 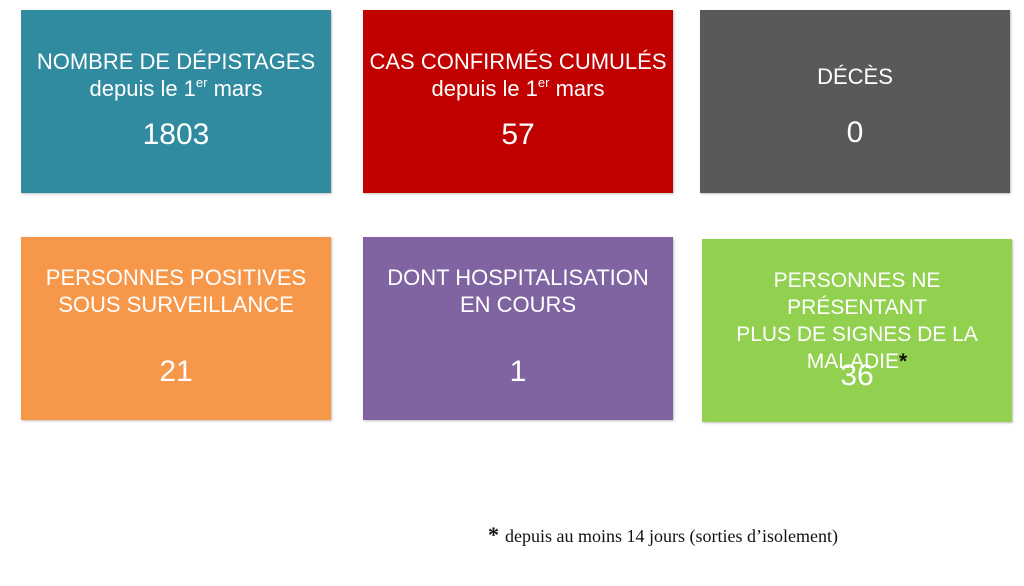 I want to click on card-deces-title: DÉCÈS, so click(x=855, y=76).